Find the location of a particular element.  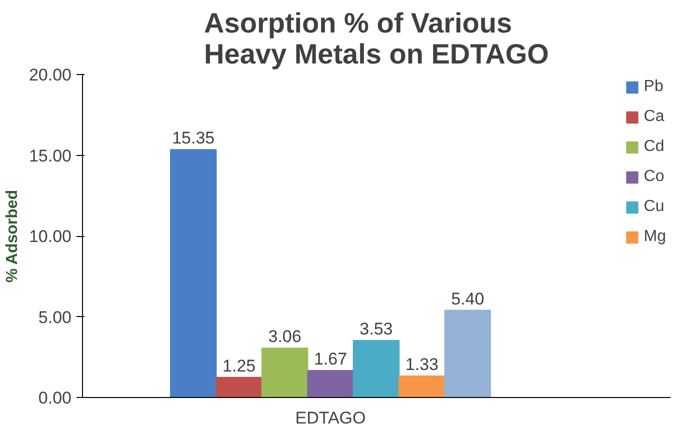

data-label: 1.67 is located at coordinates (331, 359).